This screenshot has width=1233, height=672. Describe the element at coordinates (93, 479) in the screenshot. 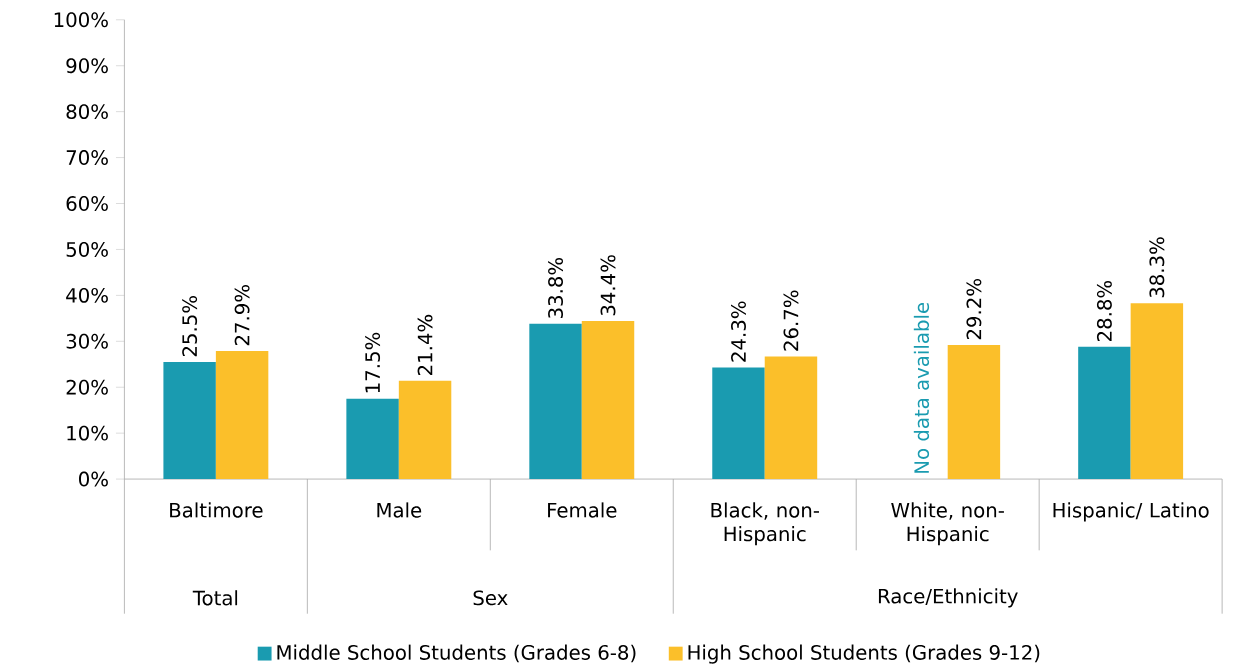

I see `y-tick-label: 0%` at that location.